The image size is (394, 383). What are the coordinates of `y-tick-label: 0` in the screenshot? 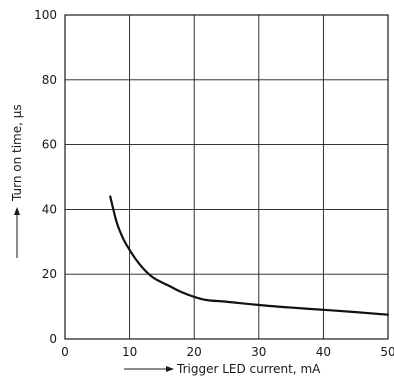 It's located at (53, 339).